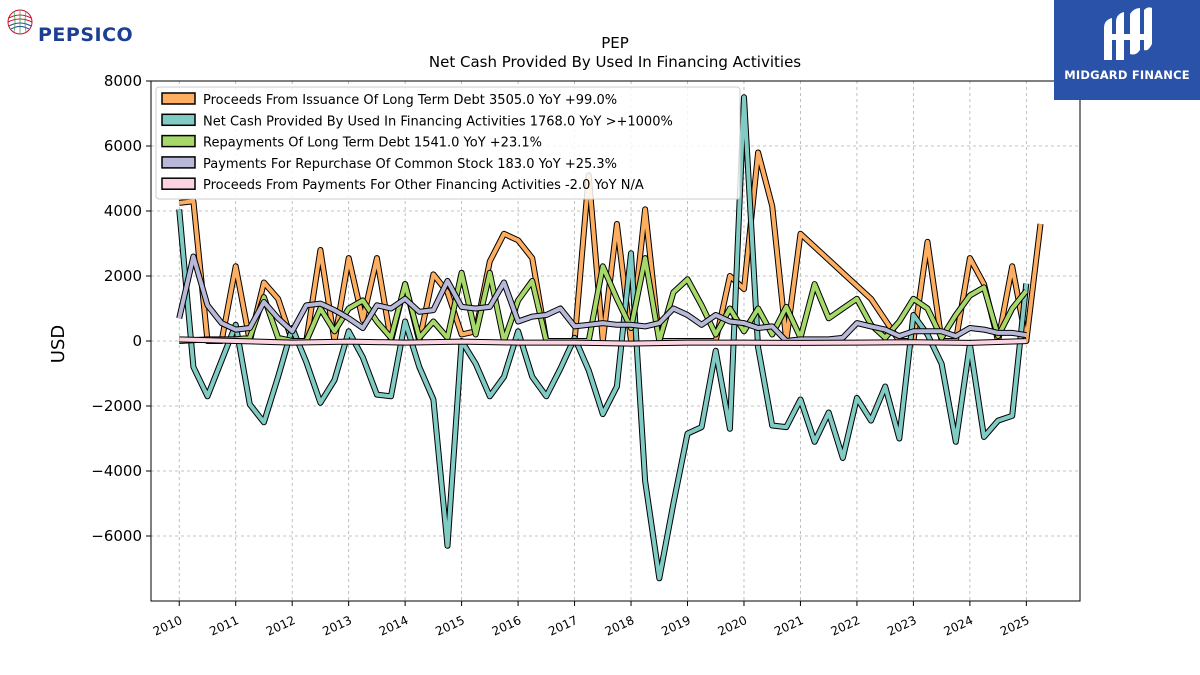 The width and height of the screenshot is (1200, 675). I want to click on x-tick-label: 2016, so click(507, 626).